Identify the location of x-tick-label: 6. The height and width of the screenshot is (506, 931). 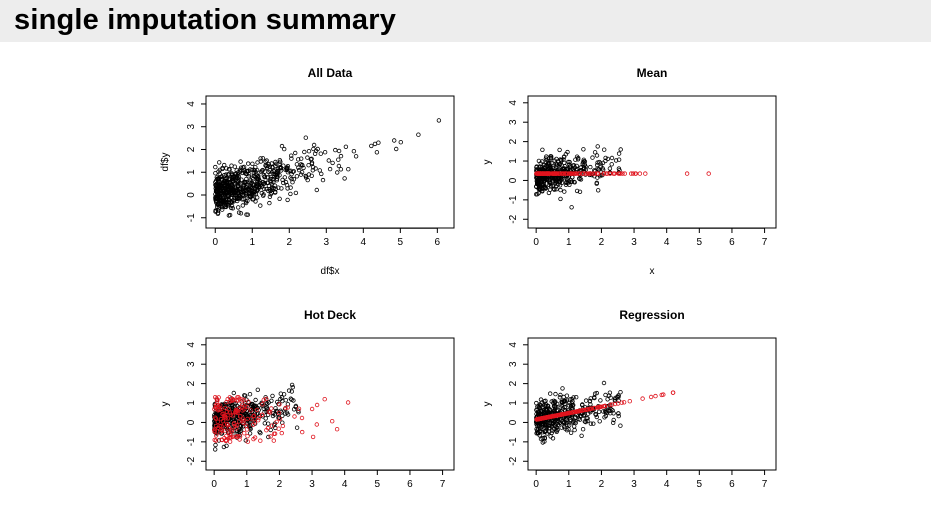
(438, 242).